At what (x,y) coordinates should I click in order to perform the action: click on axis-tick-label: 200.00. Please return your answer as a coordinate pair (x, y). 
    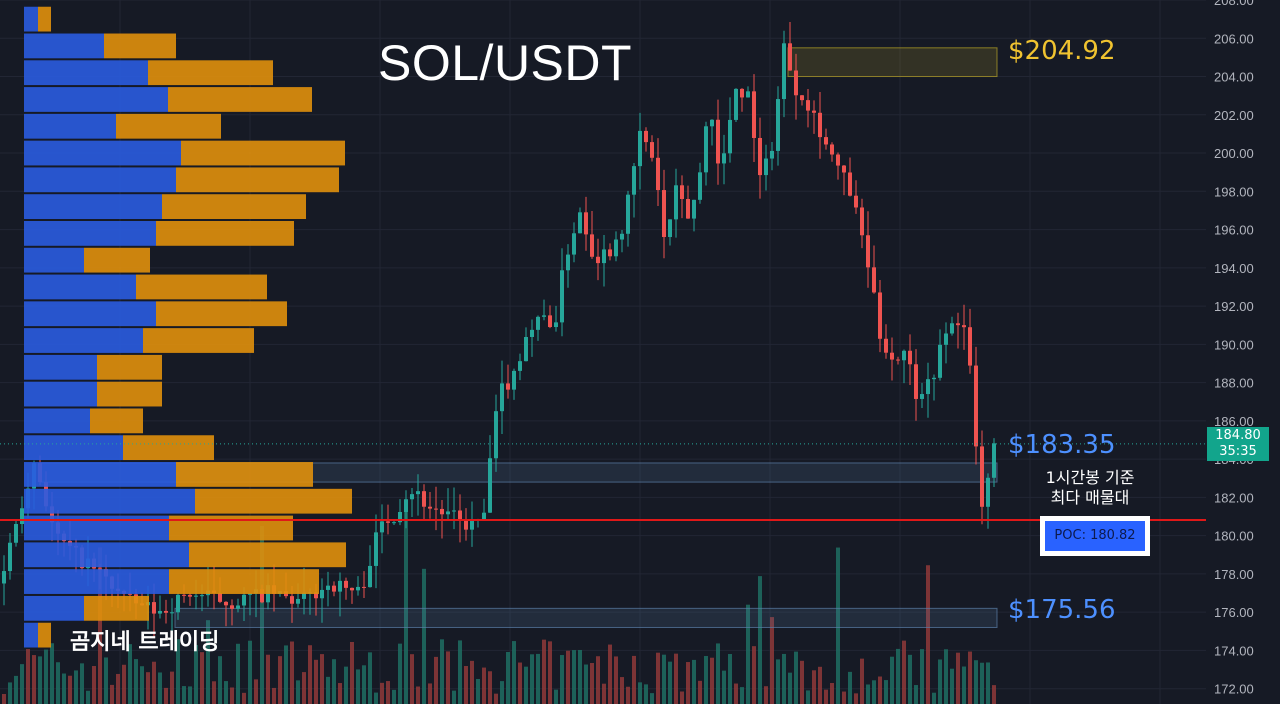
    Looking at the image, I should click on (1234, 153).